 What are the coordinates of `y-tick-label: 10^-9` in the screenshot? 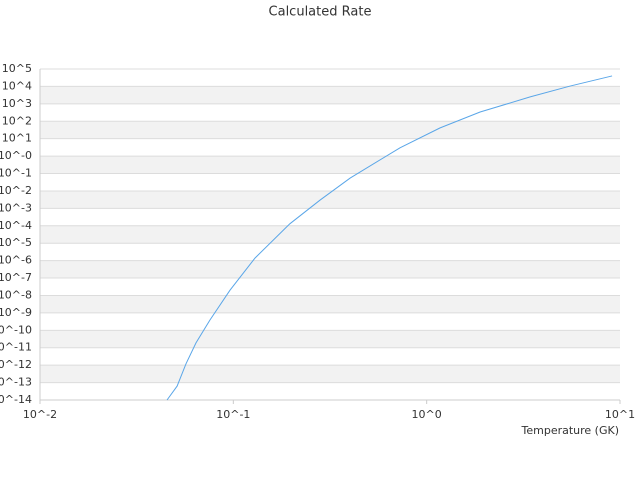 It's located at (16, 312).